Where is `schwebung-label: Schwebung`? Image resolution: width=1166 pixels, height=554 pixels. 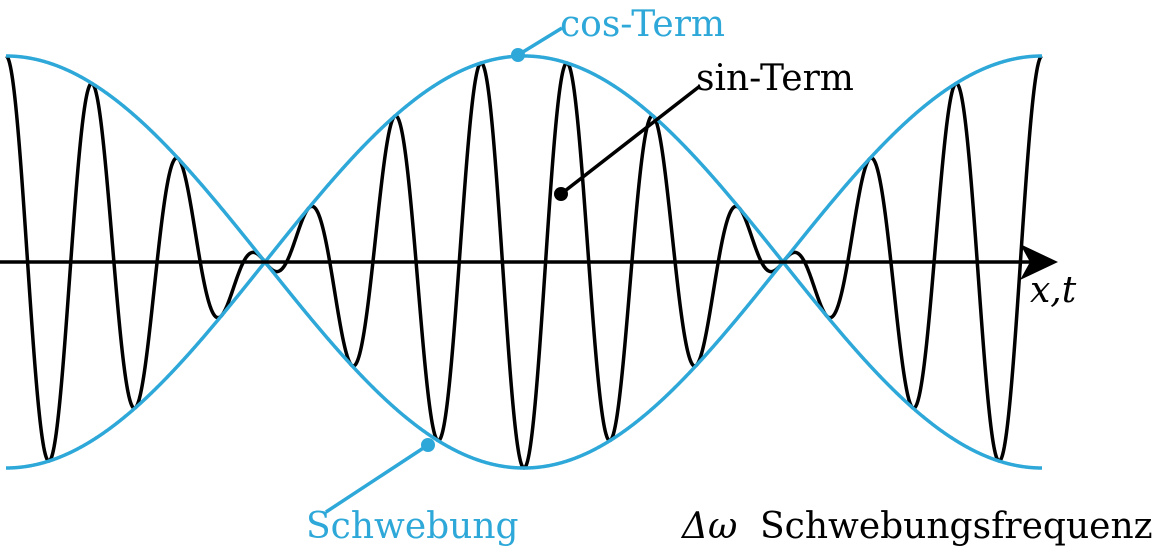 schwebung-label: Schwebung is located at coordinates (412, 526).